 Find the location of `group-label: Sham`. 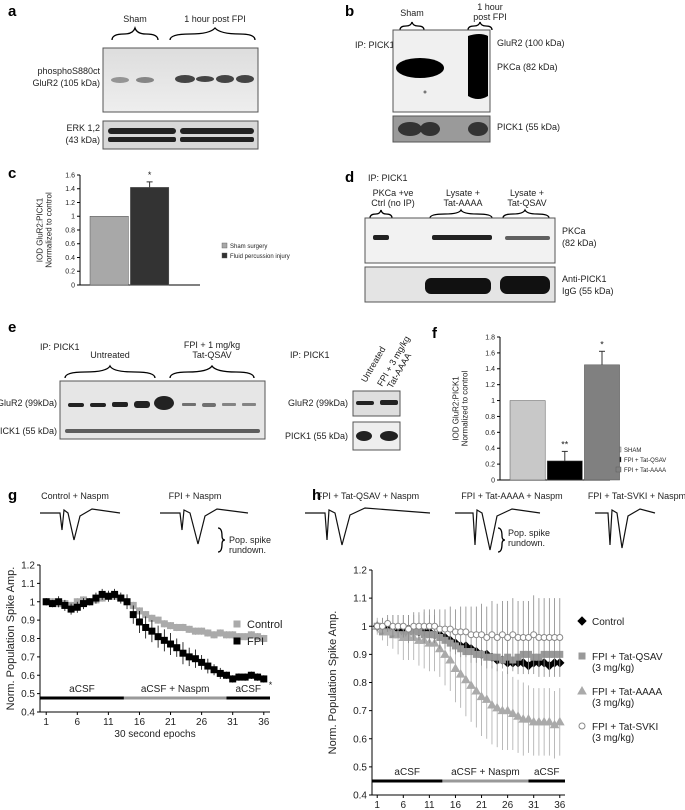

group-label: Sham is located at coordinates (135, 19).